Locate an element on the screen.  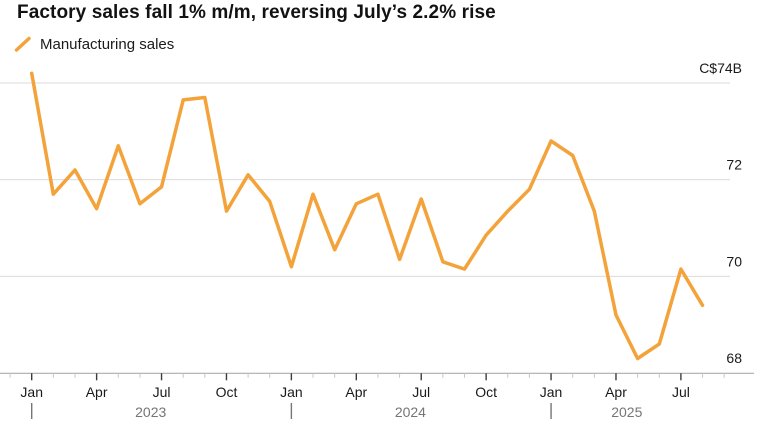
legend-line-icon is located at coordinates (22, 44).